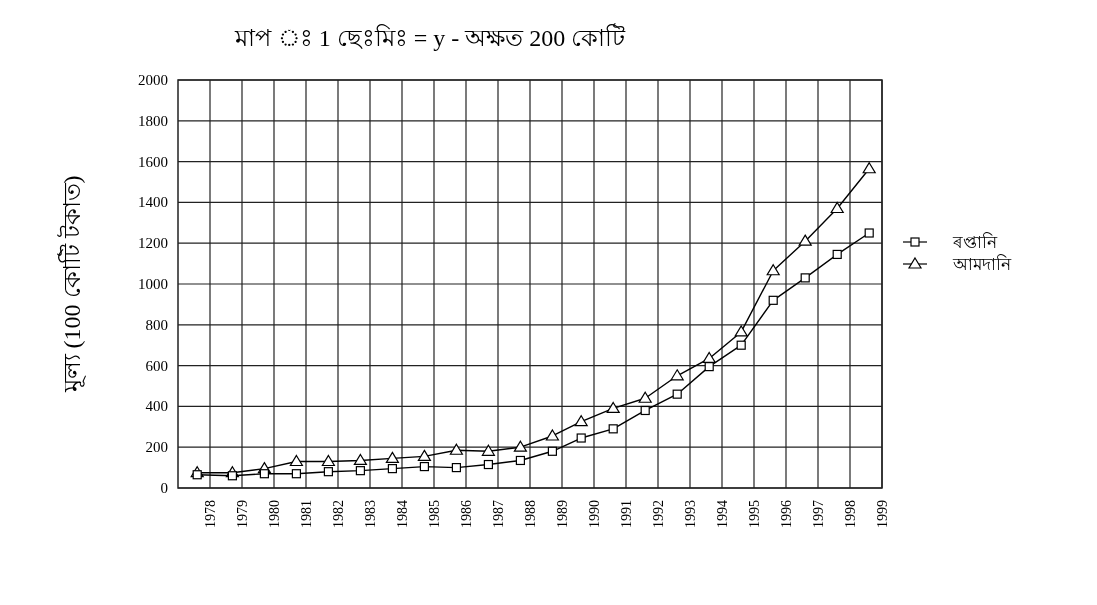 This screenshot has width=1097, height=605. What do you see at coordinates (164, 488) in the screenshot?
I see `y-tick-label: 0` at bounding box center [164, 488].